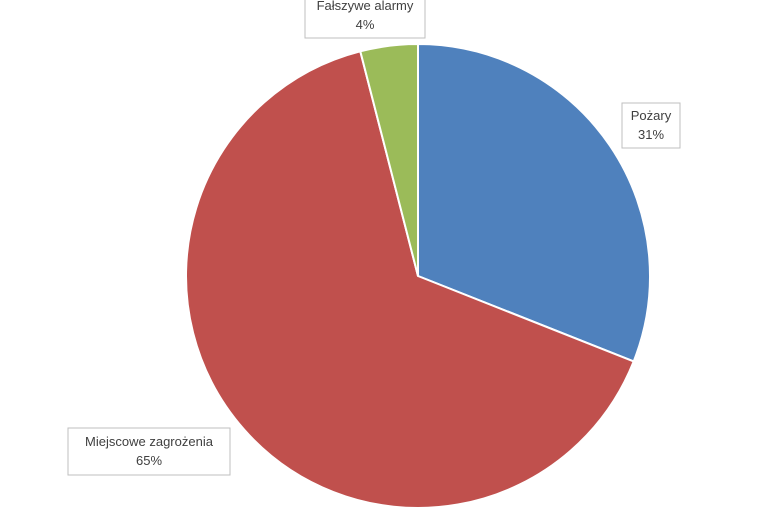 This screenshot has width=770, height=513. Describe the element at coordinates (365, 6) in the screenshot. I see `label-category: Fałszywe alarmy` at that location.